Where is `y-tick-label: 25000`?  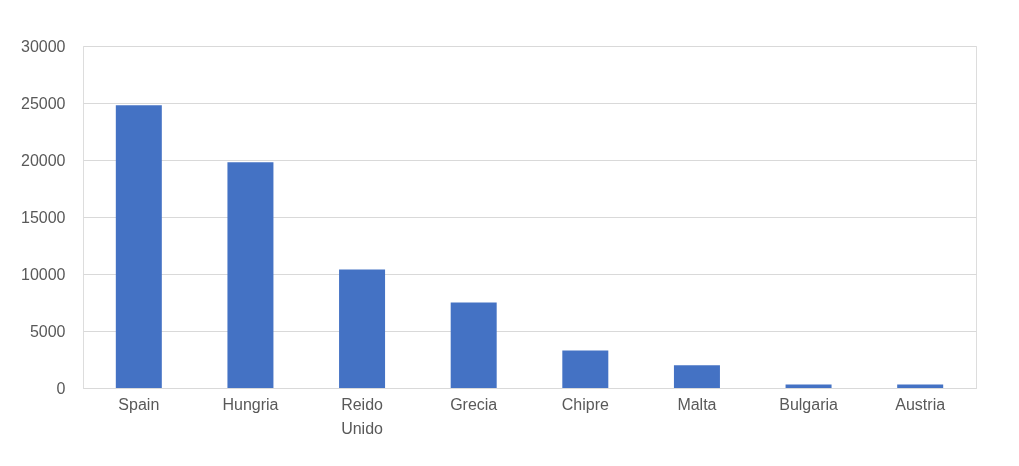
y-tick-label: 25000 is located at coordinates (43, 103).